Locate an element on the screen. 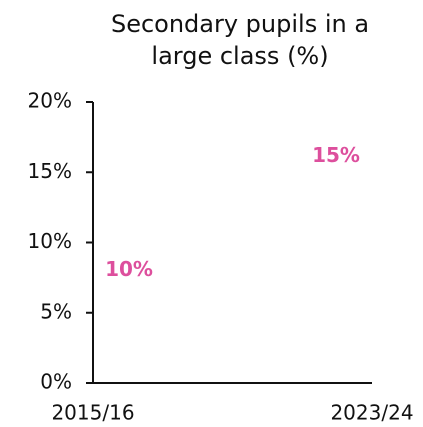  y-tick-label: 10% is located at coordinates (50, 241).